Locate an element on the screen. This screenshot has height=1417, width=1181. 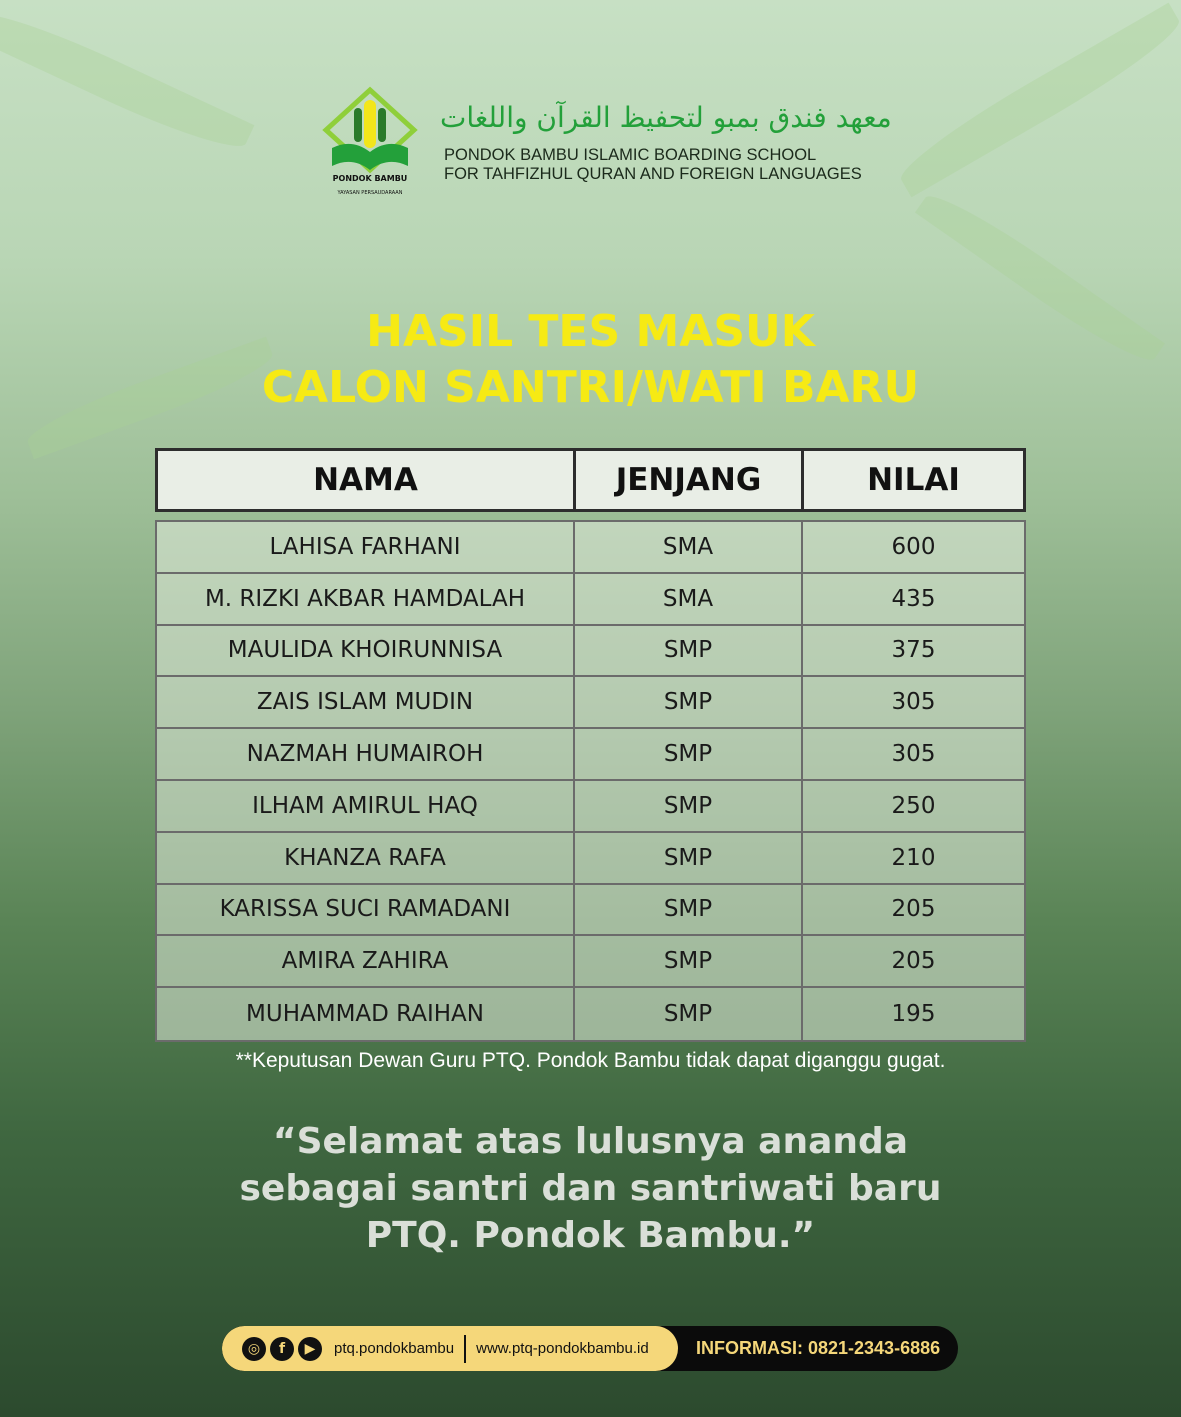
column-header-nama: NAMA is located at coordinates (367, 480).